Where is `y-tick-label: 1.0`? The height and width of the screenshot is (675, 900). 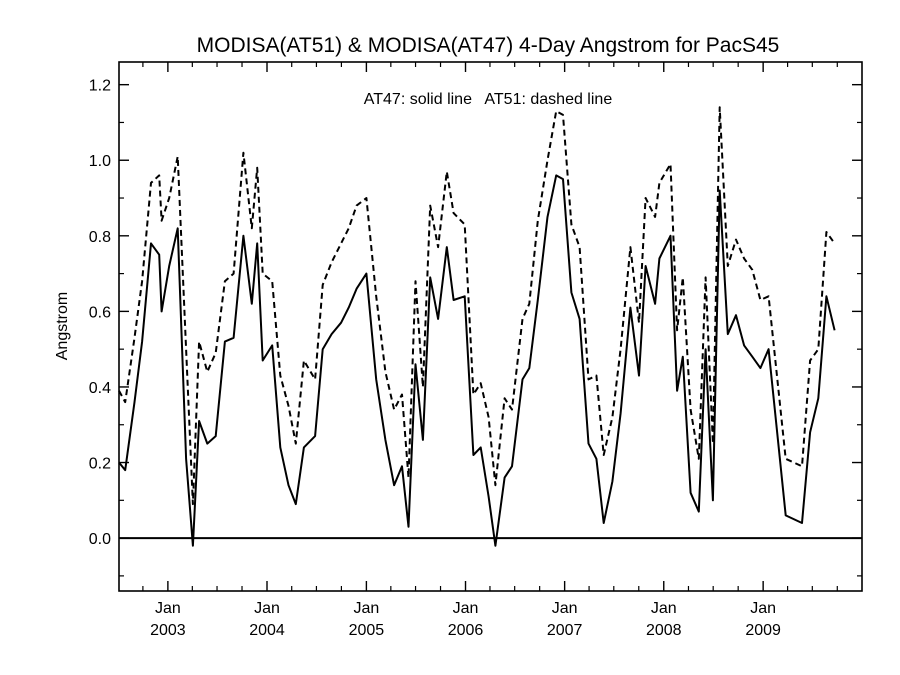 y-tick-label: 1.0 is located at coordinates (100, 161).